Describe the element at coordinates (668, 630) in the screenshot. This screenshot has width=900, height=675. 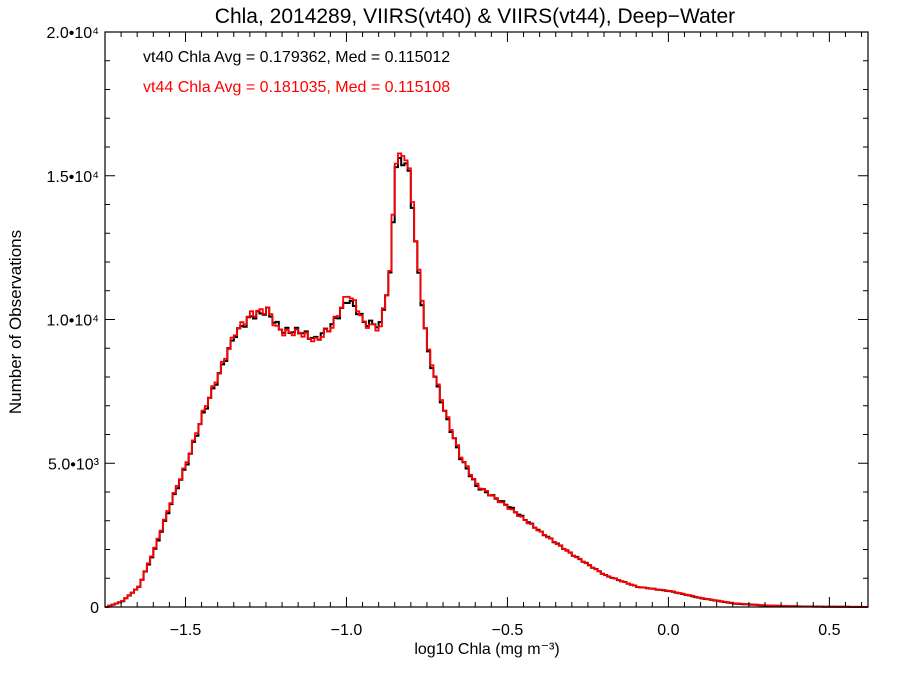
I see `x-tick-label: 0.0` at that location.